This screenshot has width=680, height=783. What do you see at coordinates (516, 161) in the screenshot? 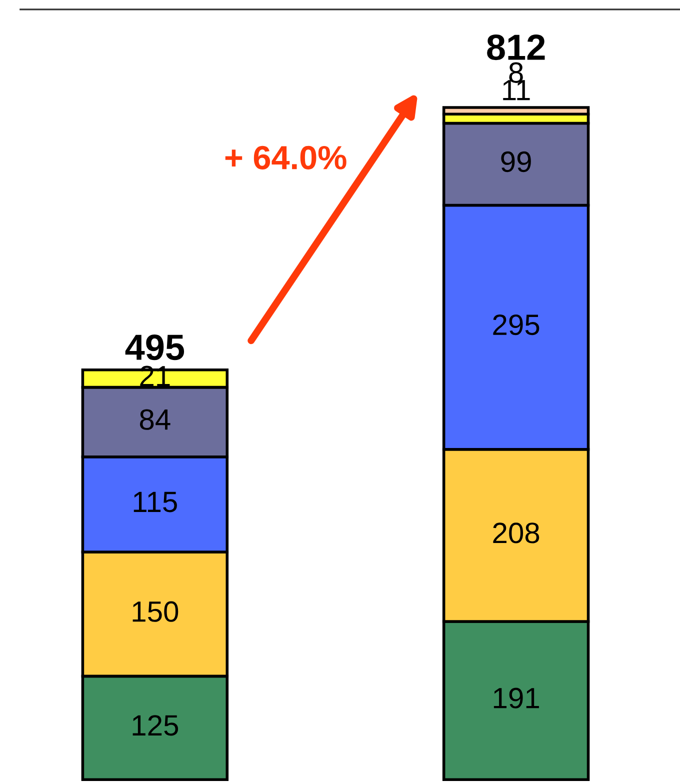
I see `data-label: 99` at bounding box center [516, 161].